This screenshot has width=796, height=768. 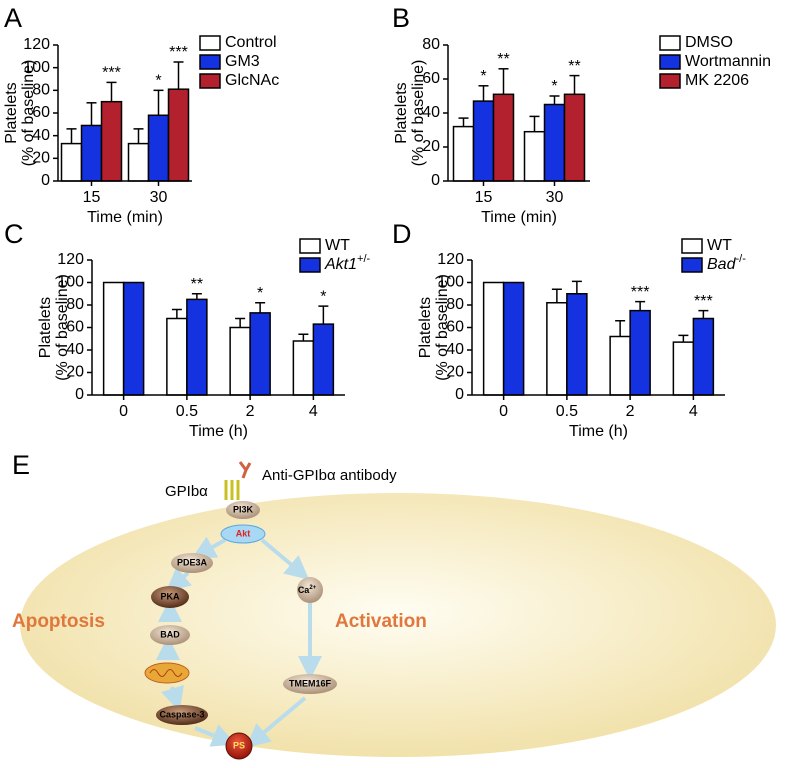 I want to click on node-label: Caspase-3, so click(x=181, y=714).